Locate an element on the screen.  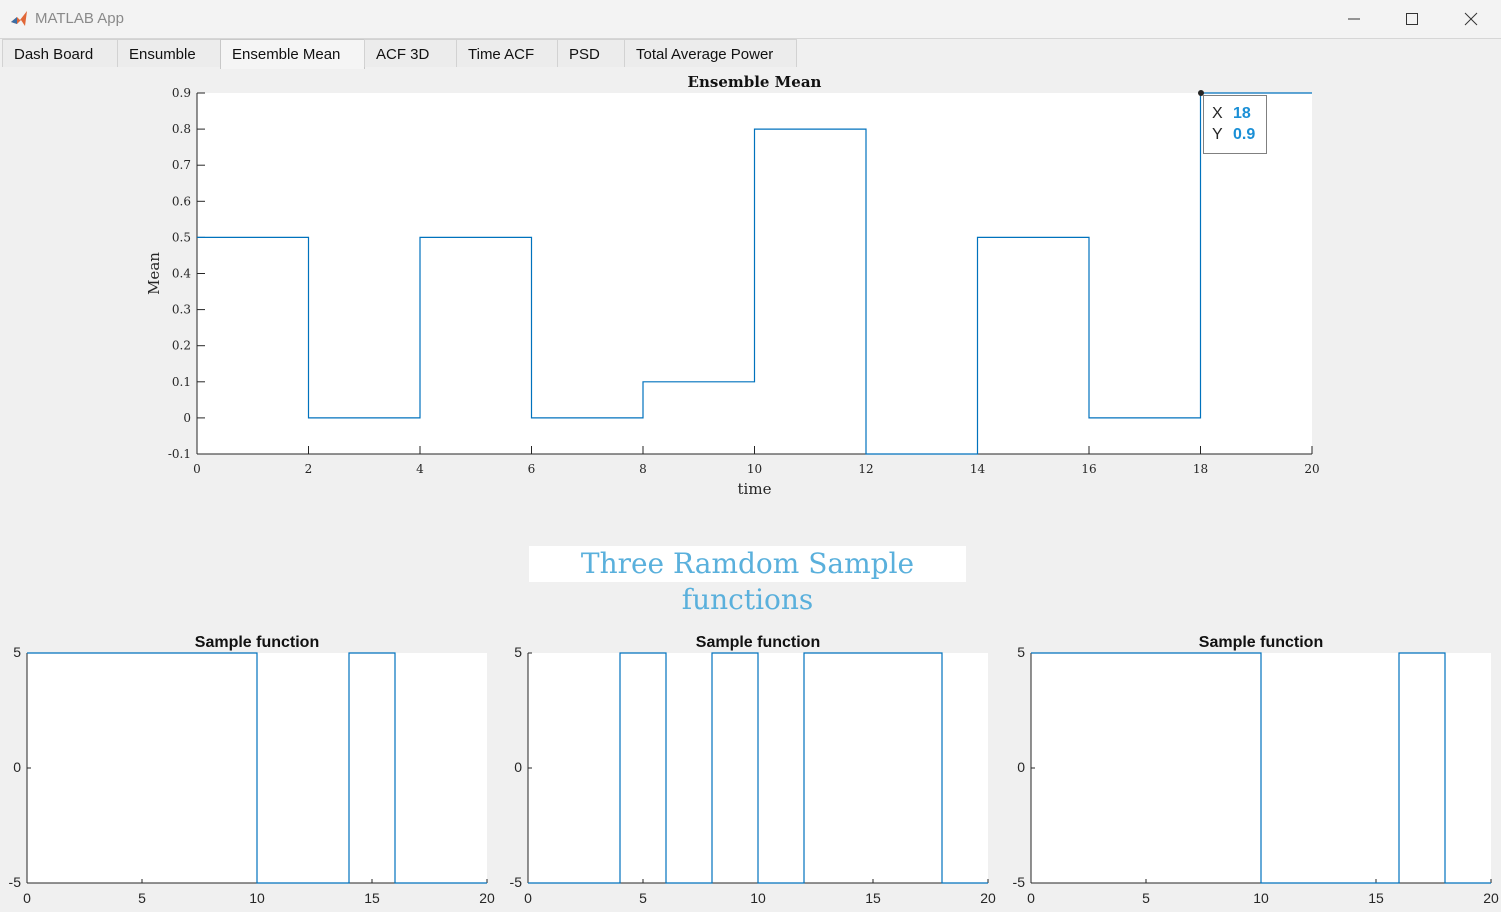
chart-title: Ensemble Mean is located at coordinates (755, 82).